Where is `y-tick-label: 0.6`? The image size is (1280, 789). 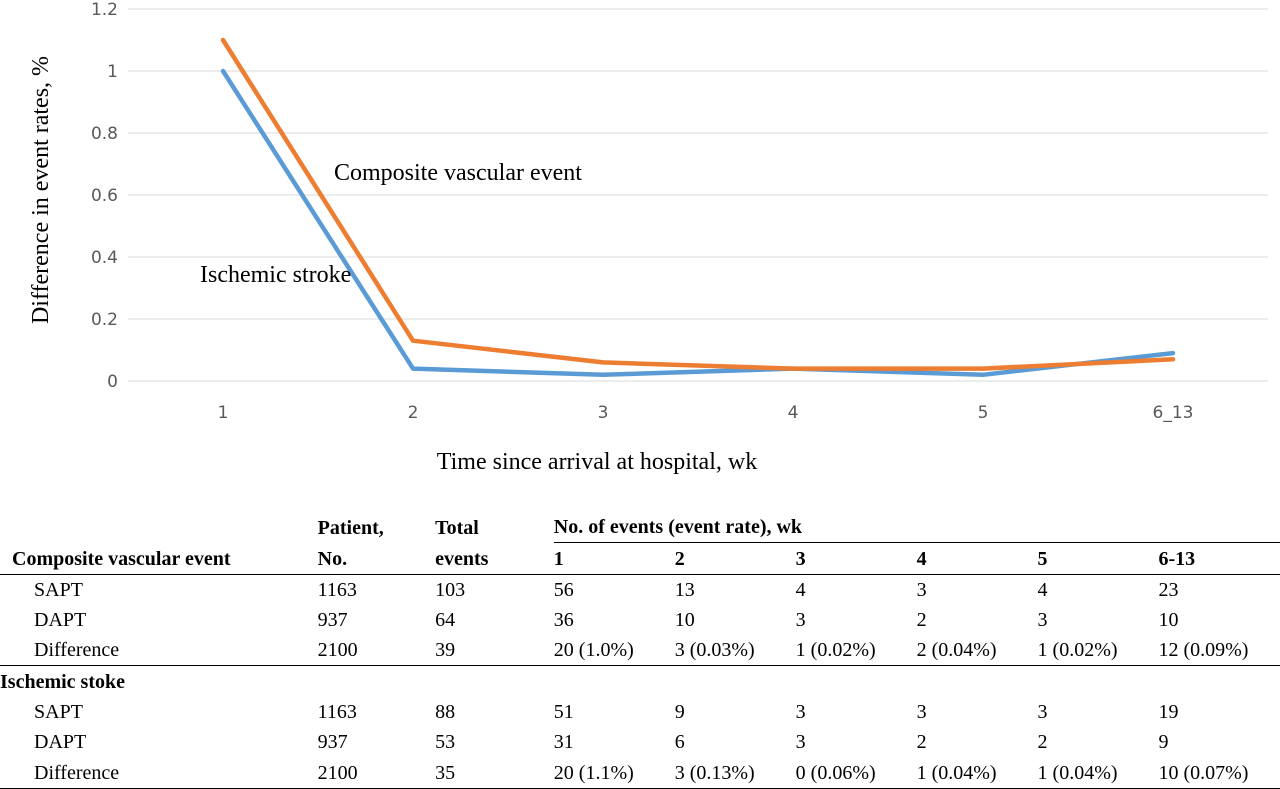 y-tick-label: 0.6 is located at coordinates (104, 196).